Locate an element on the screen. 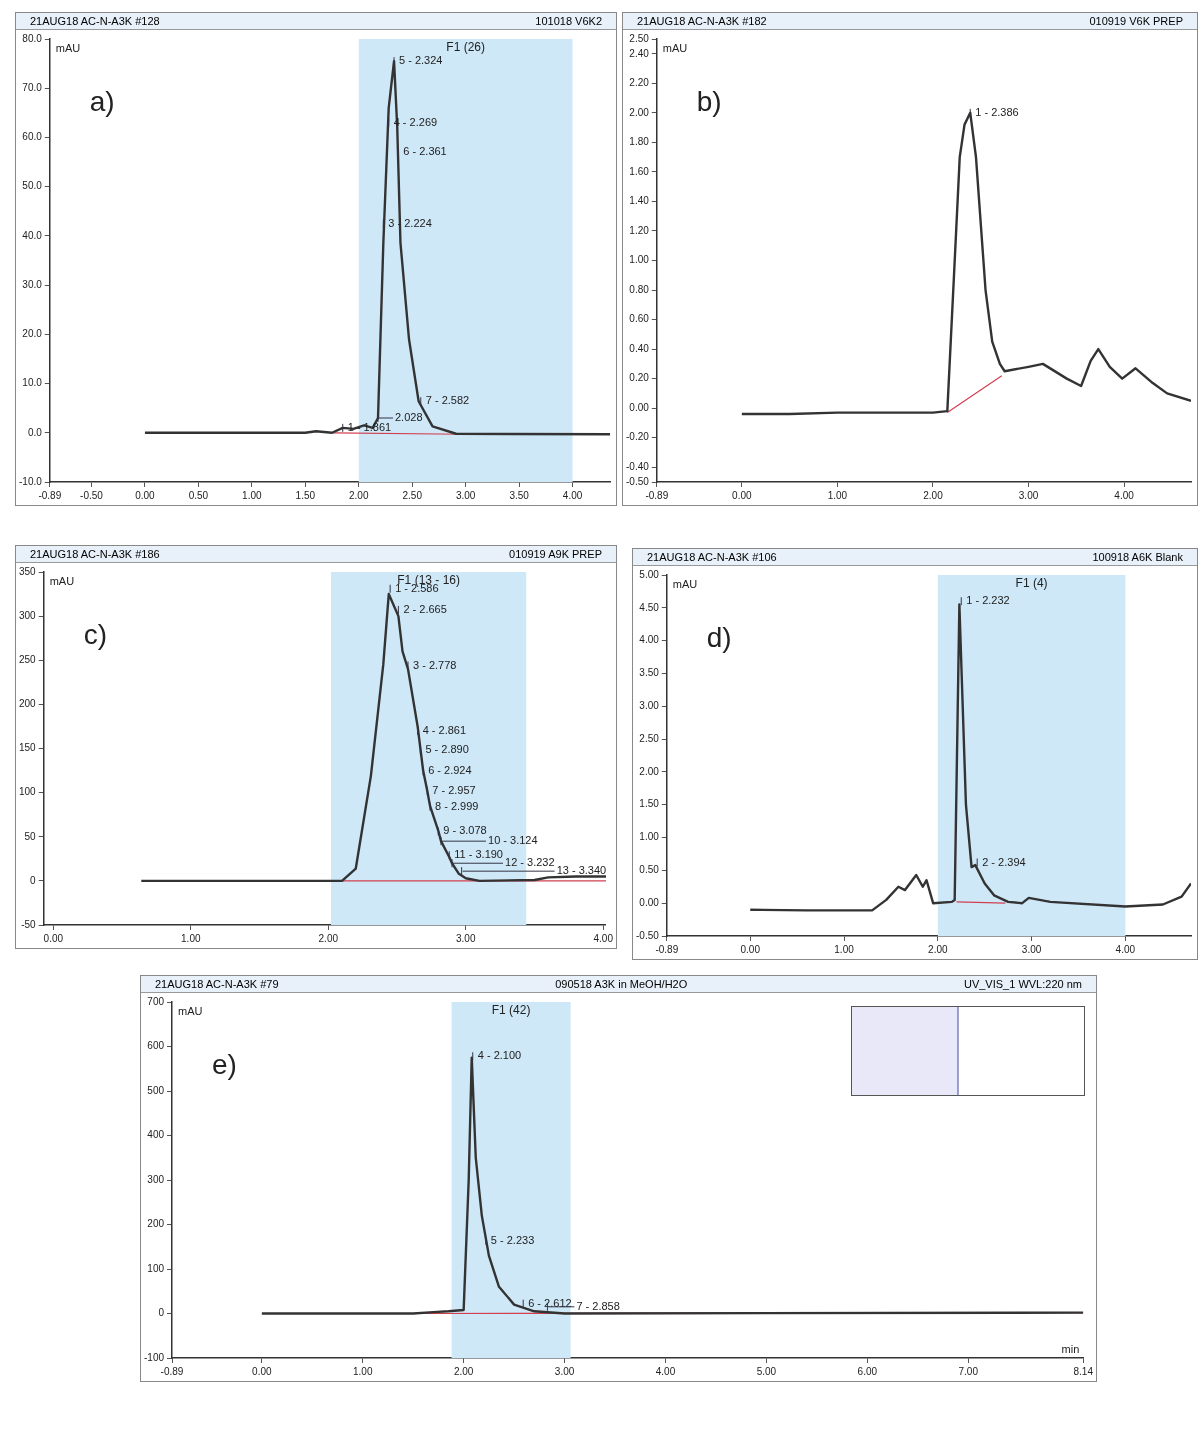 The width and height of the screenshot is (1198, 1441). y-tick-label: 0.20 is located at coordinates (639, 378).